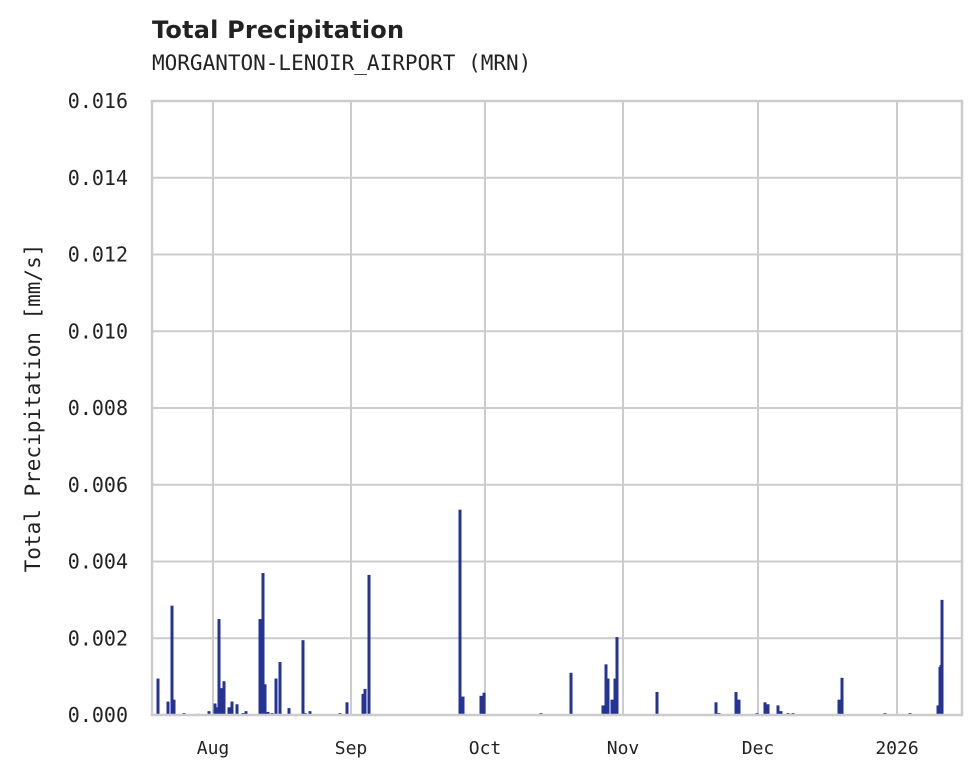  What do you see at coordinates (98, 331) in the screenshot?
I see `y-tick-label: 0.010` at bounding box center [98, 331].